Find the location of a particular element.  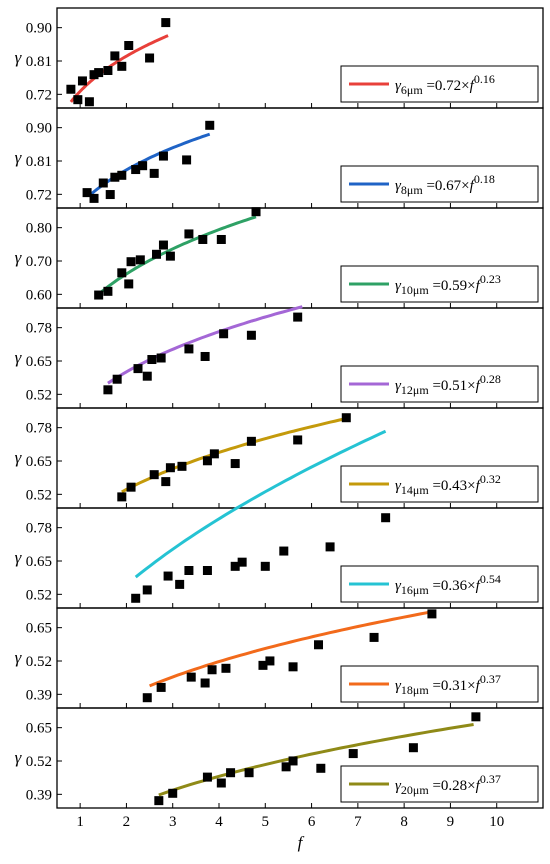

legend: γ10μm =0.59×f0.23 is located at coordinates (439, 284).